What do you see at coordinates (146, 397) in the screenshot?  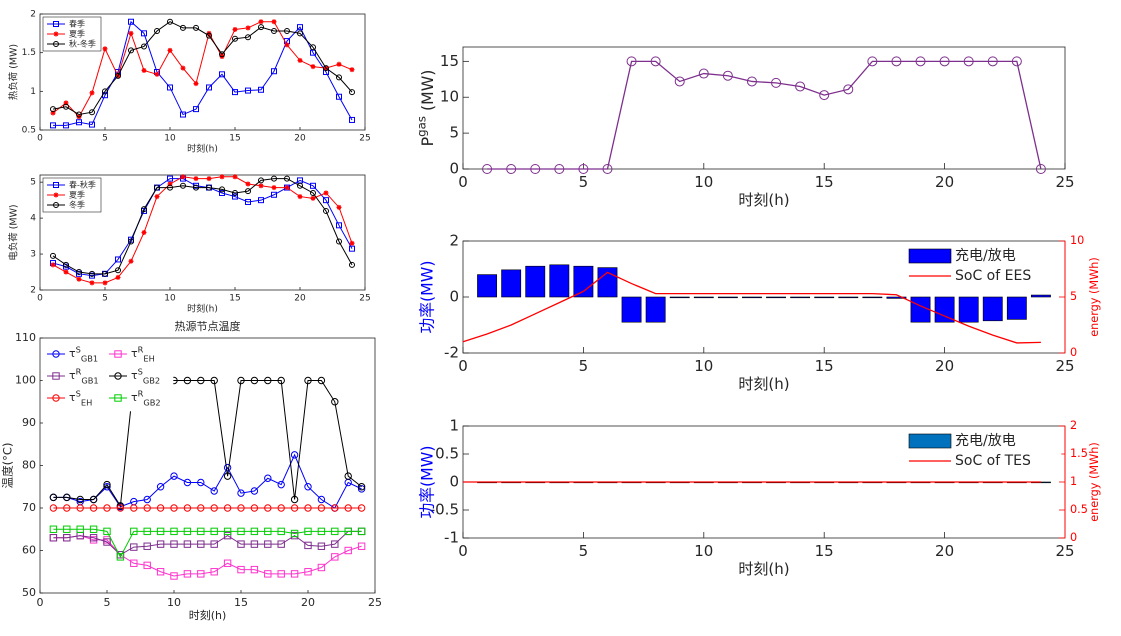 I see `legend-label: τRGB2` at bounding box center [146, 397].